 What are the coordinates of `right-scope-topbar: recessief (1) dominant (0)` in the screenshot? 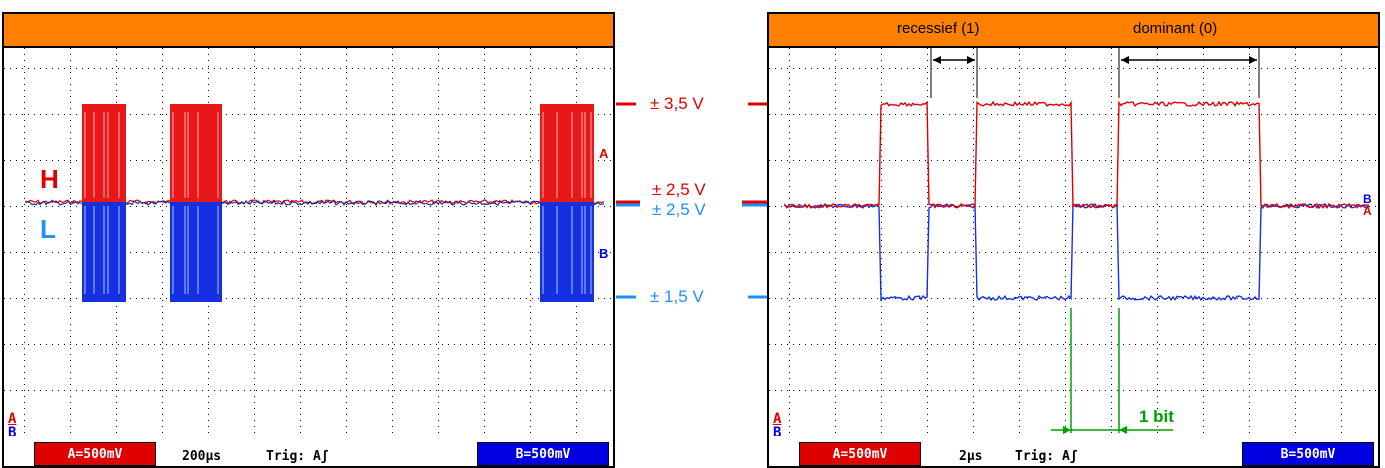 It's located at (1073, 31).